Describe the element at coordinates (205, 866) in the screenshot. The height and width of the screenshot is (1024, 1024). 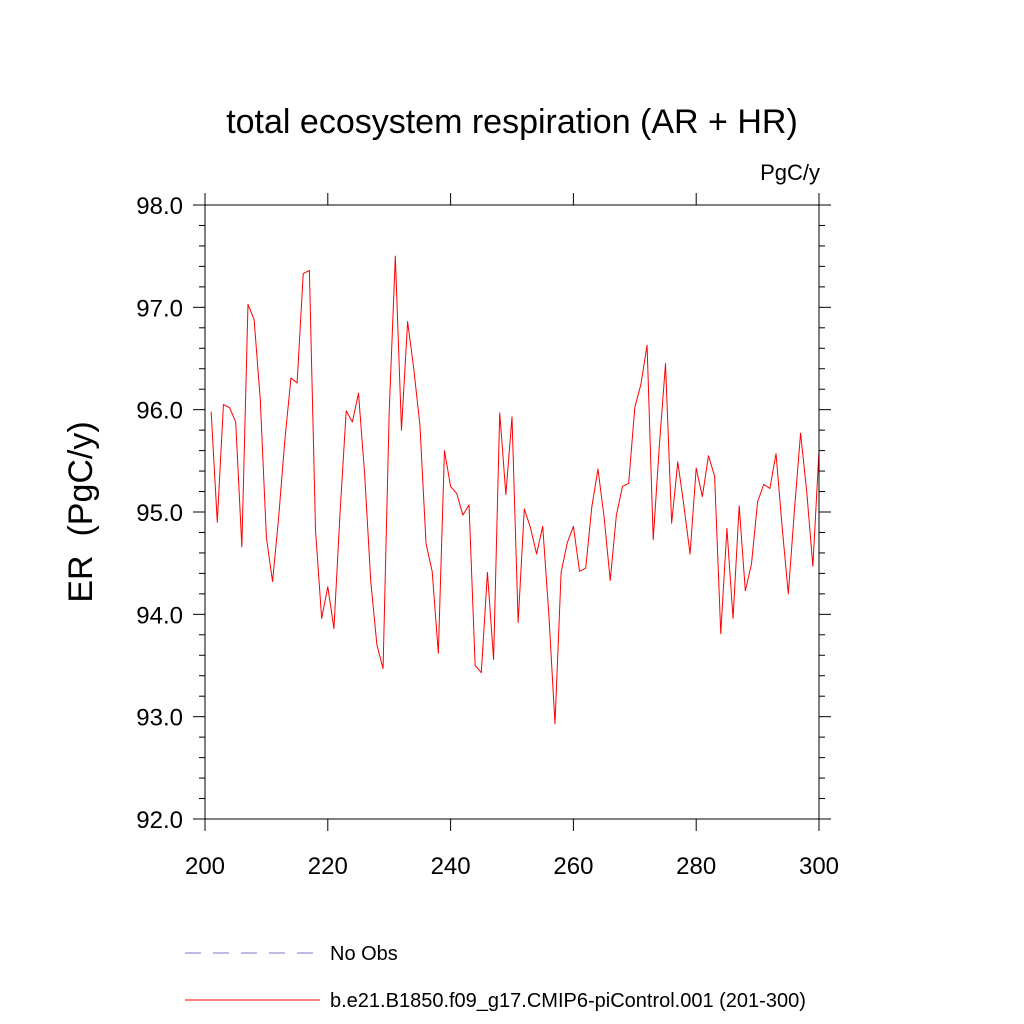
I see `x-tick-label: 200` at that location.